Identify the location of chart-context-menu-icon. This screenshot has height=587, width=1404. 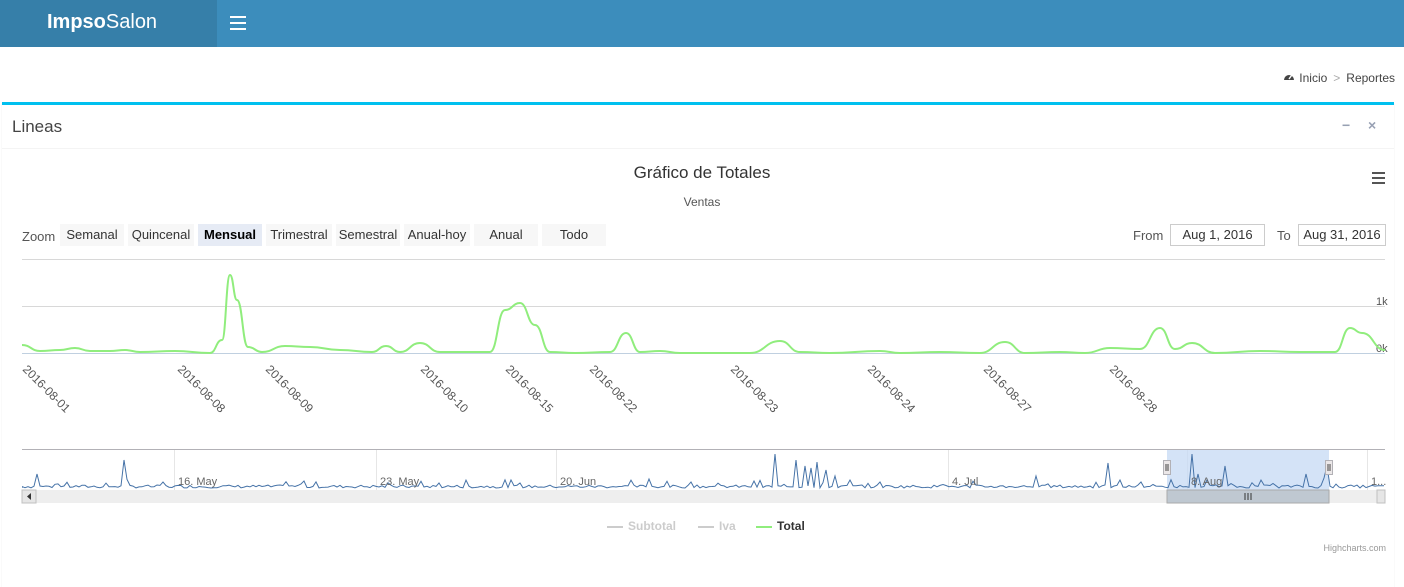
(1378, 179).